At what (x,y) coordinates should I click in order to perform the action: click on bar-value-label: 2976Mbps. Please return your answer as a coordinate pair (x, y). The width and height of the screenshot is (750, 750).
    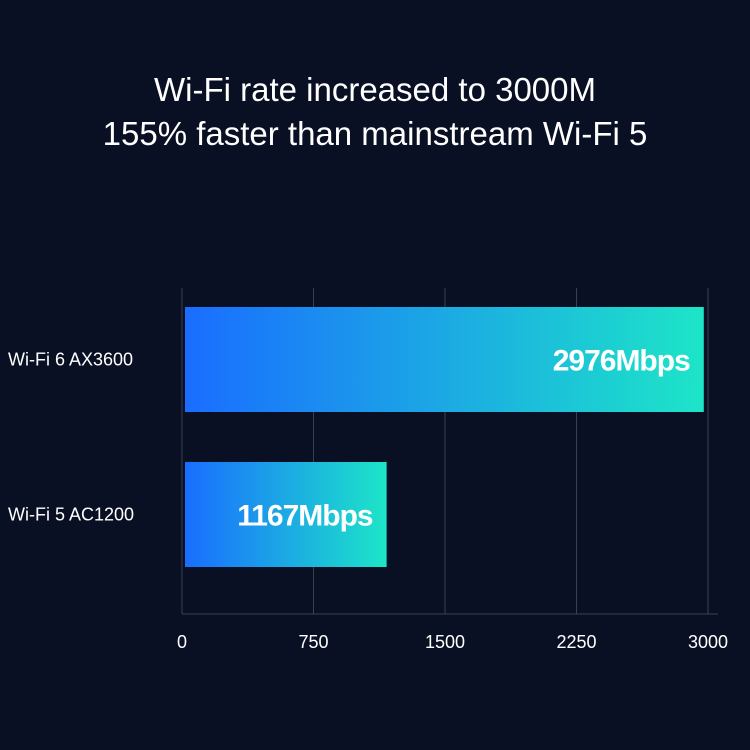
    Looking at the image, I should click on (621, 361).